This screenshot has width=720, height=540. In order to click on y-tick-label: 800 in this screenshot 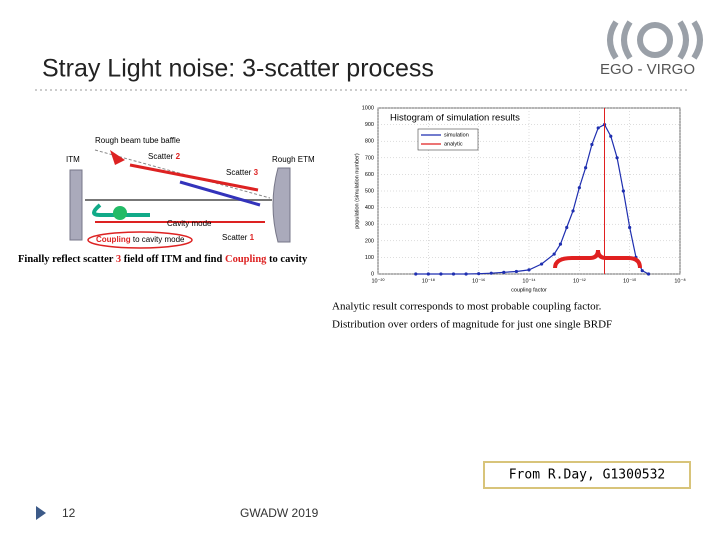, I will do `click(369, 142)`.